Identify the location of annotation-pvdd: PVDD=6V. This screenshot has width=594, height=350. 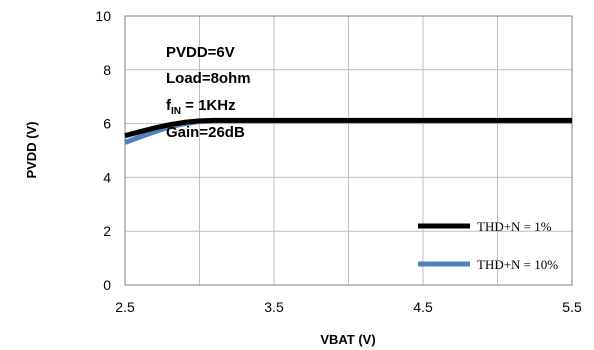
(200, 52).